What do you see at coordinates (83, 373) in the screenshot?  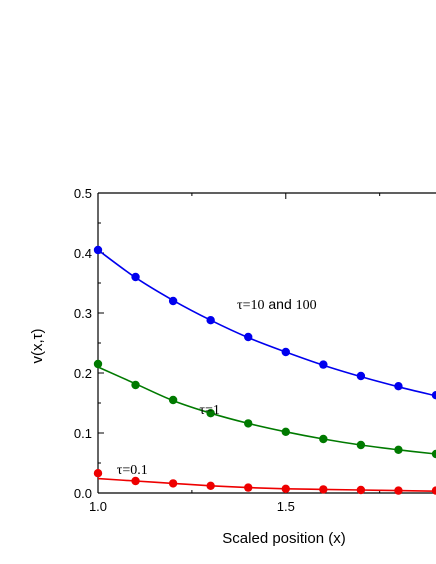 I see `y-tick-label: 0.2` at bounding box center [83, 373].